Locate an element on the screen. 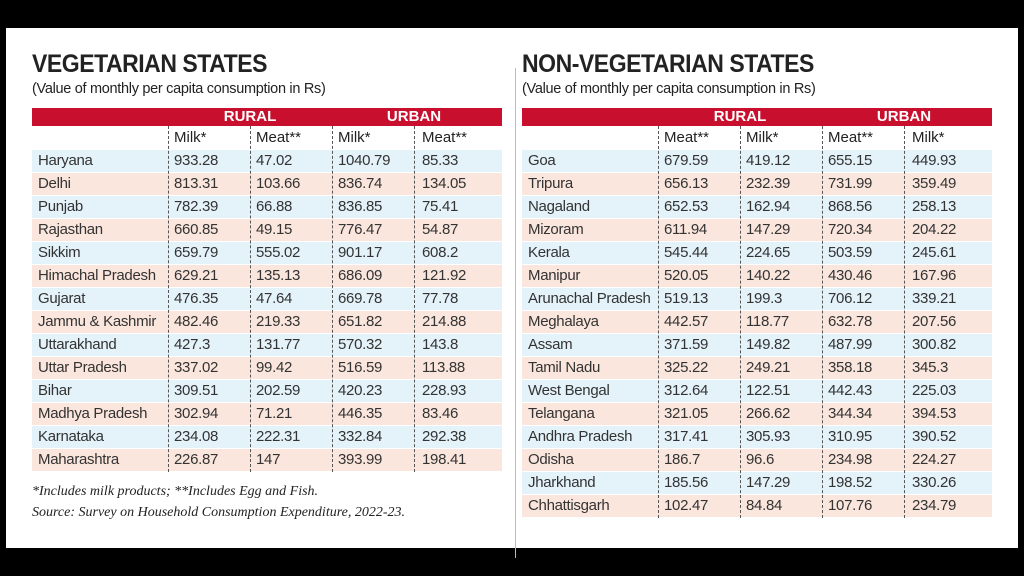  value-cell: 249.21 is located at coordinates (768, 367).